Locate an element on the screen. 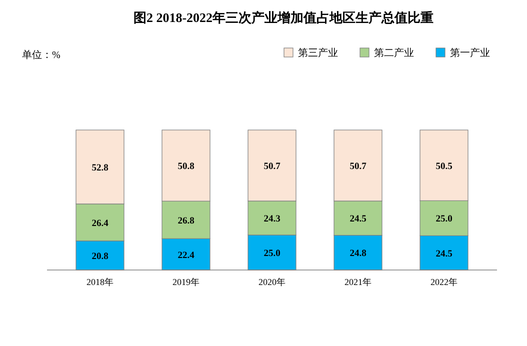 This screenshot has height=346, width=527. text: 单位：% is located at coordinates (41, 55).